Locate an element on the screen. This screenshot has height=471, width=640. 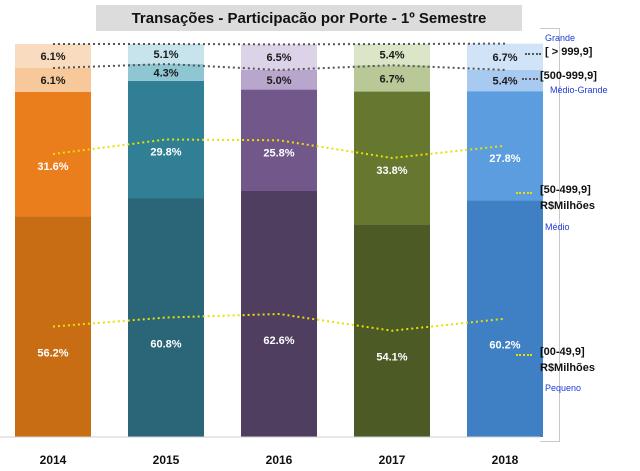
legend-medio-band: [50-499,9] is located at coordinates (565, 190).